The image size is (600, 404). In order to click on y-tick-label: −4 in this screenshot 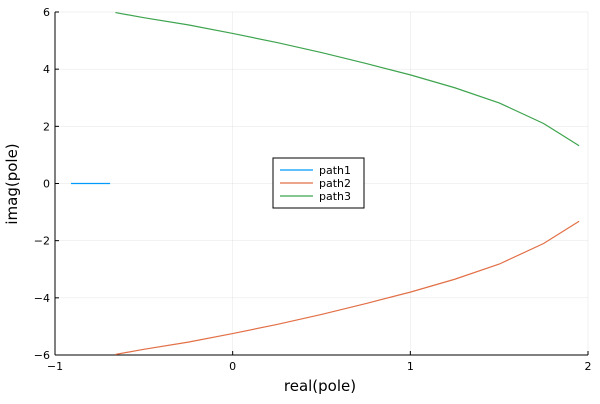, I will do `click(42, 298)`.